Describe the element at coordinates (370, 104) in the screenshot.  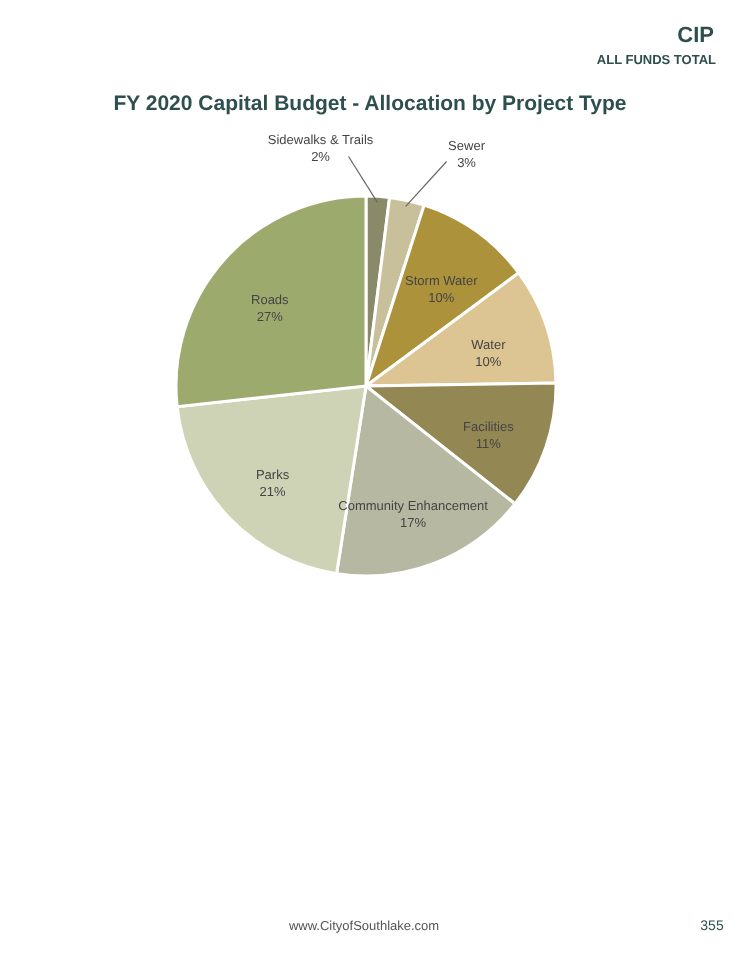
I see `chart-title: FY 2020 Capital Budget - Allocation by Project Type` at that location.